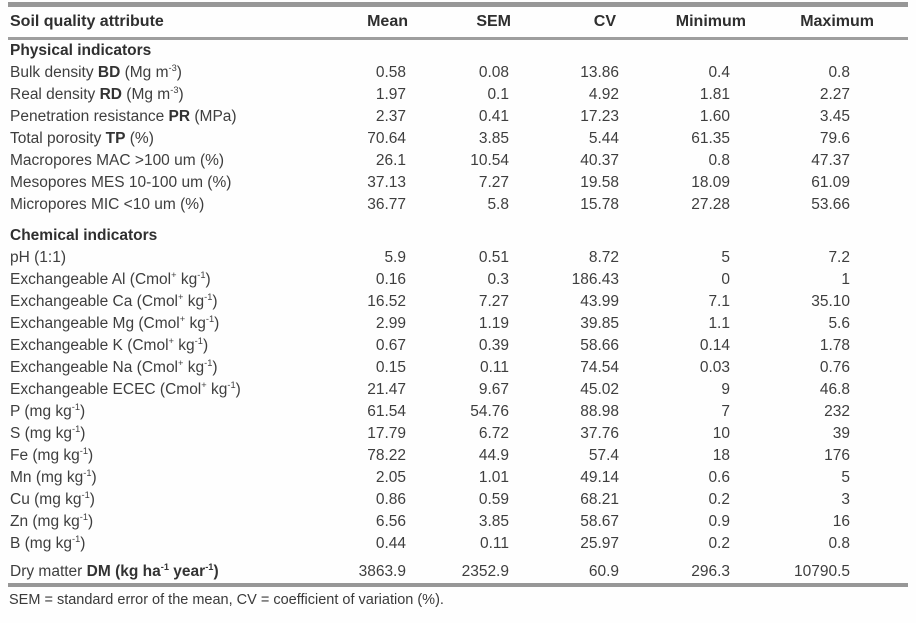 The height and width of the screenshot is (623, 916). What do you see at coordinates (599, 499) in the screenshot?
I see `value-cell: 68.21` at bounding box center [599, 499].